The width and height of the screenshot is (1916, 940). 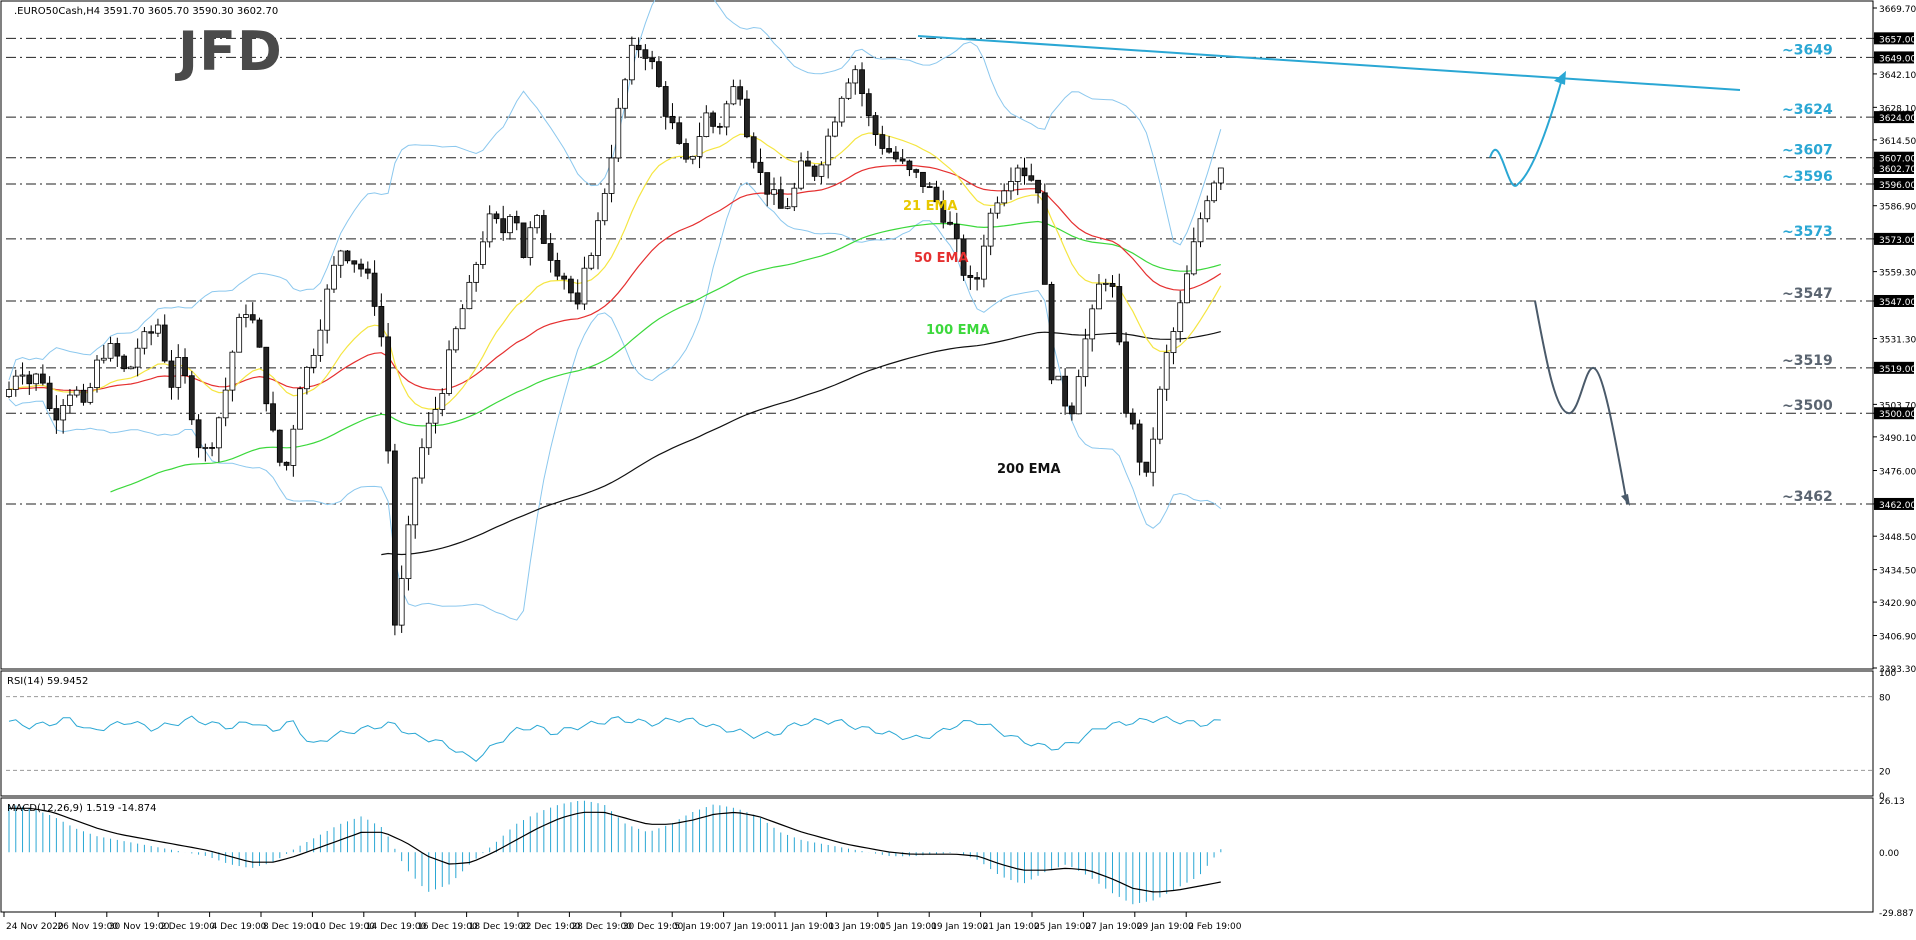 I want to click on level-label: ~3547, so click(x=1807, y=294).